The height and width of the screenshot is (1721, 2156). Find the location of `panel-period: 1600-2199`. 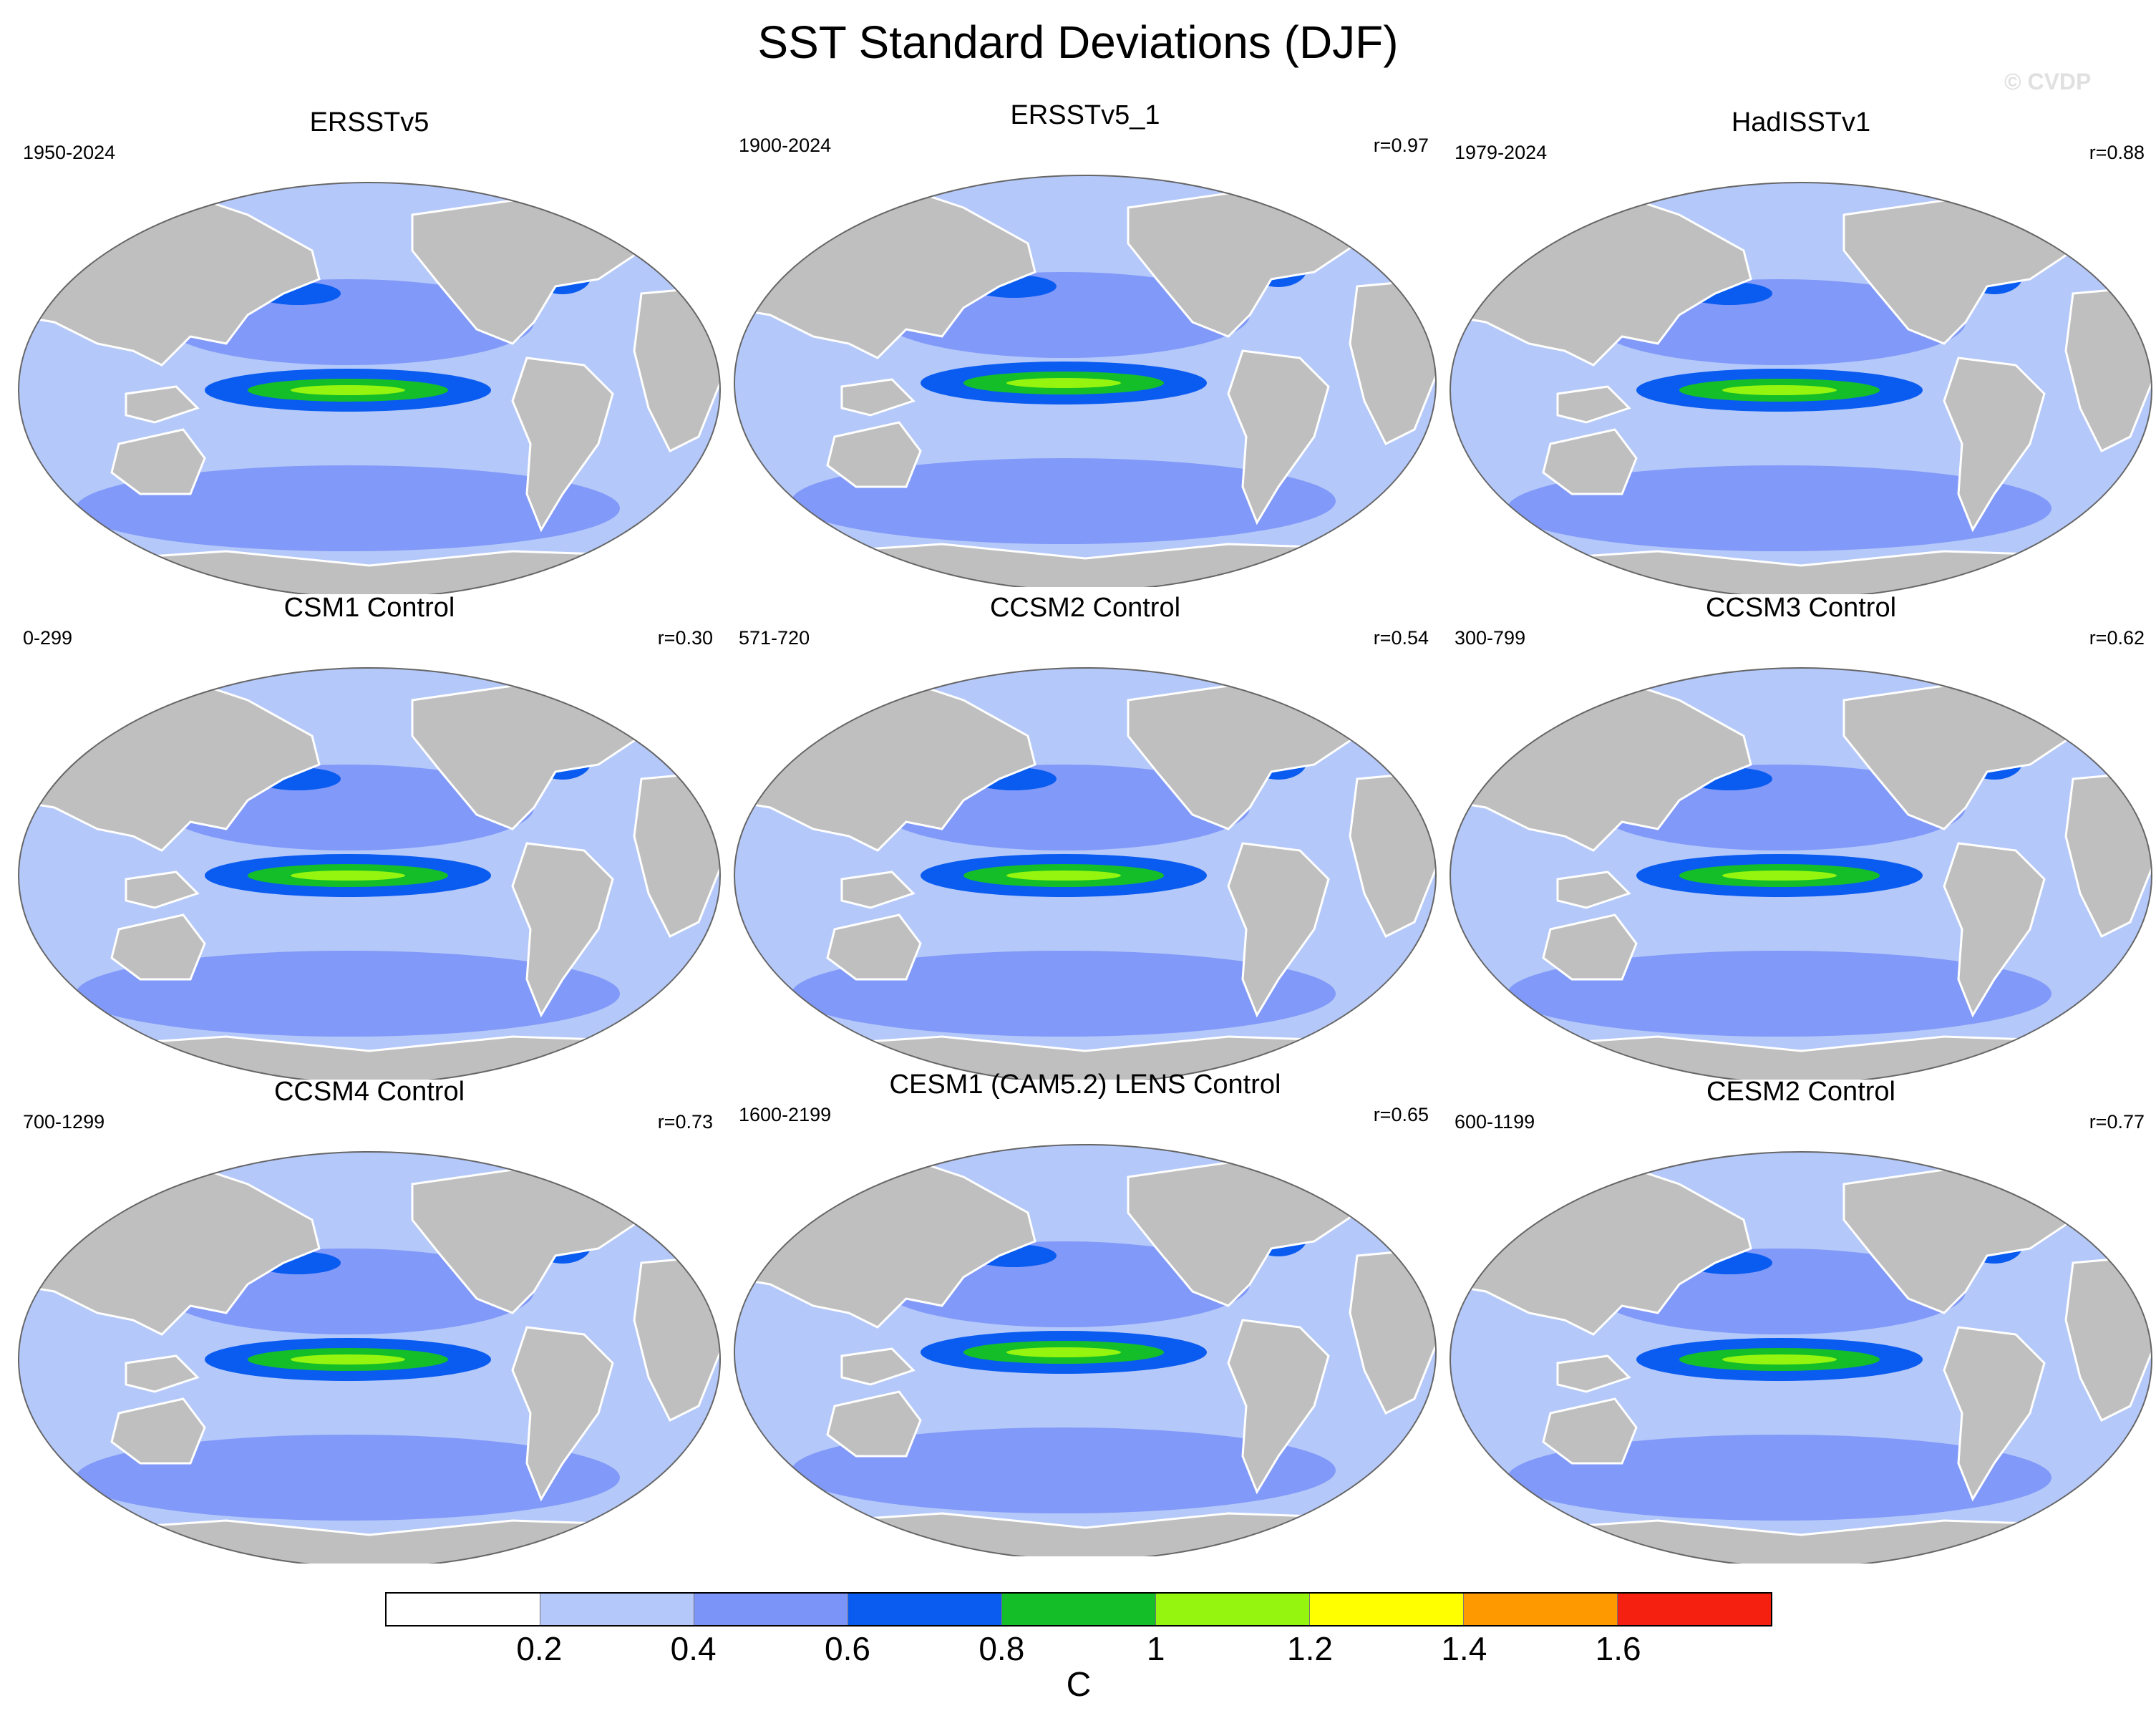

panel-period: 1600-2199 is located at coordinates (786, 1115).